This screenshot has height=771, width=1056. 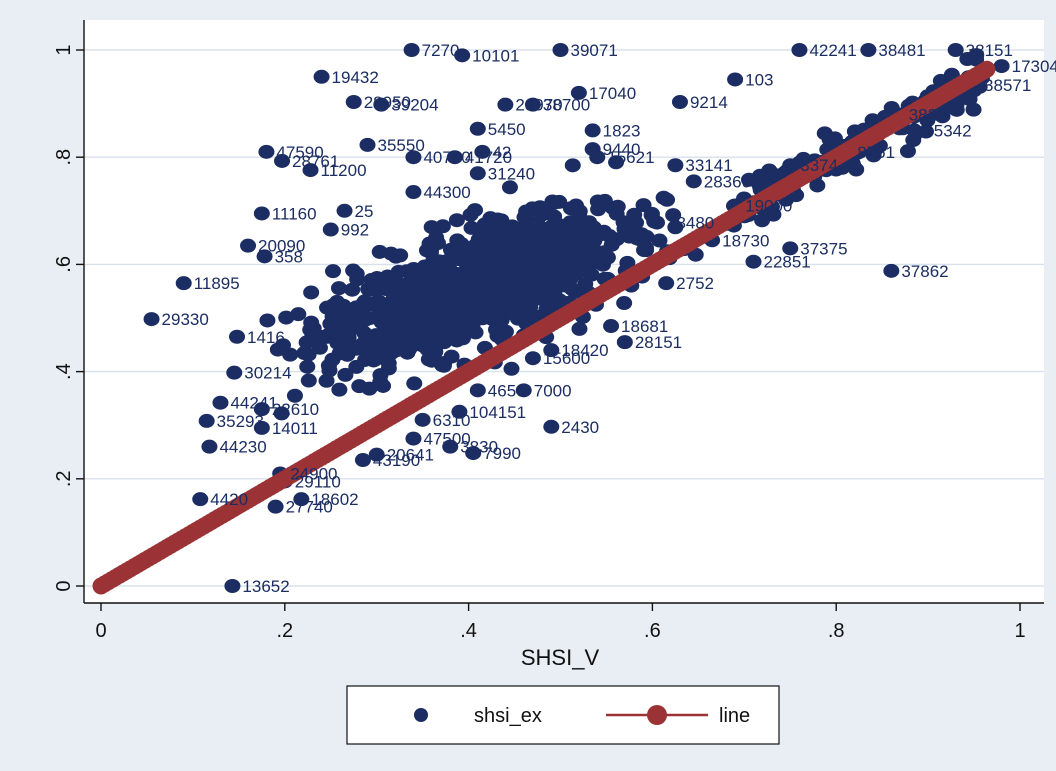 What do you see at coordinates (819, 165) in the screenshot?
I see `point-label: 3374` at bounding box center [819, 165].